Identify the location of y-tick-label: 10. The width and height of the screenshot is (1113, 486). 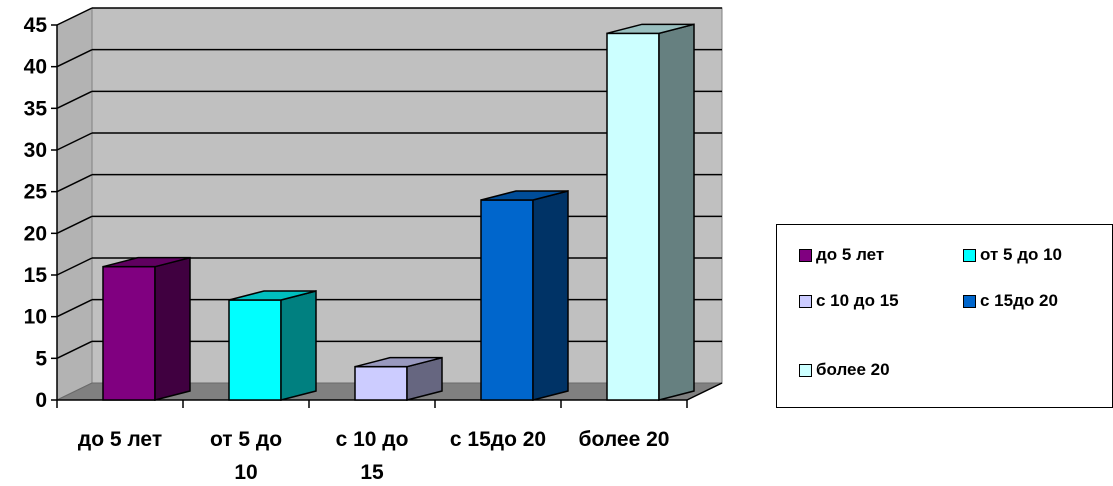
(35, 317).